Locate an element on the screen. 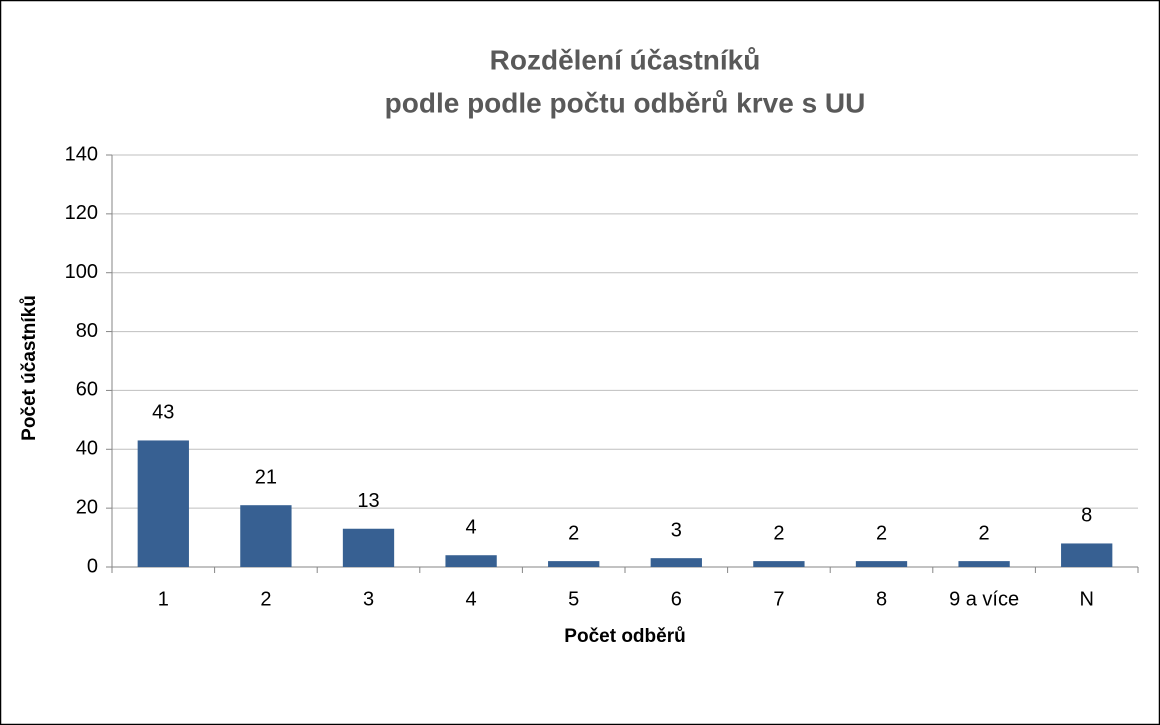 The width and height of the screenshot is (1160, 725). data-label: 43 is located at coordinates (163, 413).